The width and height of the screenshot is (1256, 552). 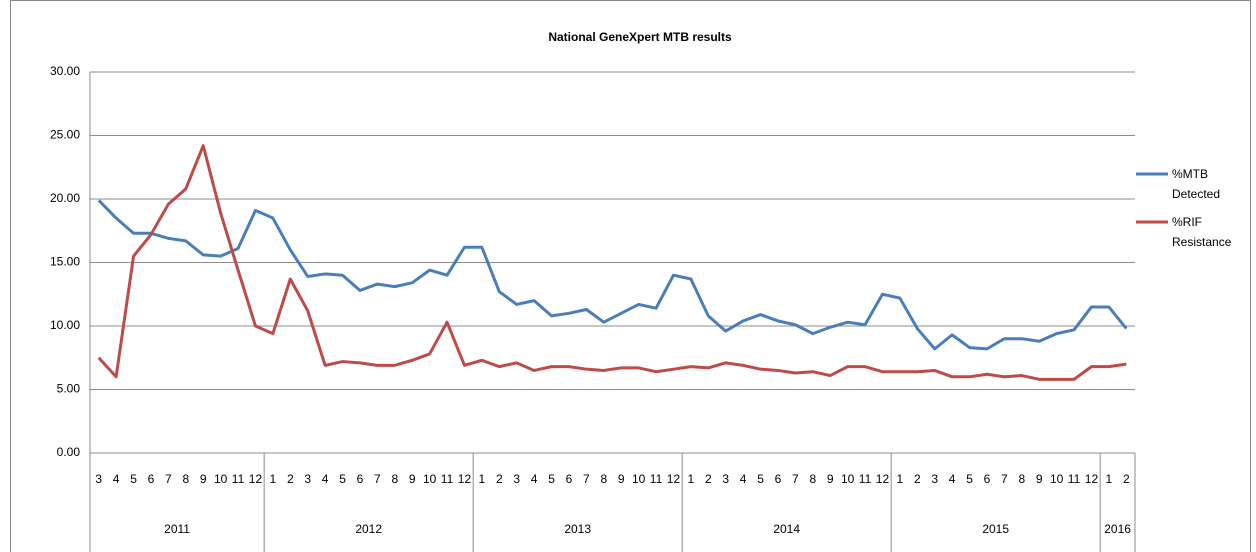 I want to click on group-label: 2015, so click(x=995, y=529).